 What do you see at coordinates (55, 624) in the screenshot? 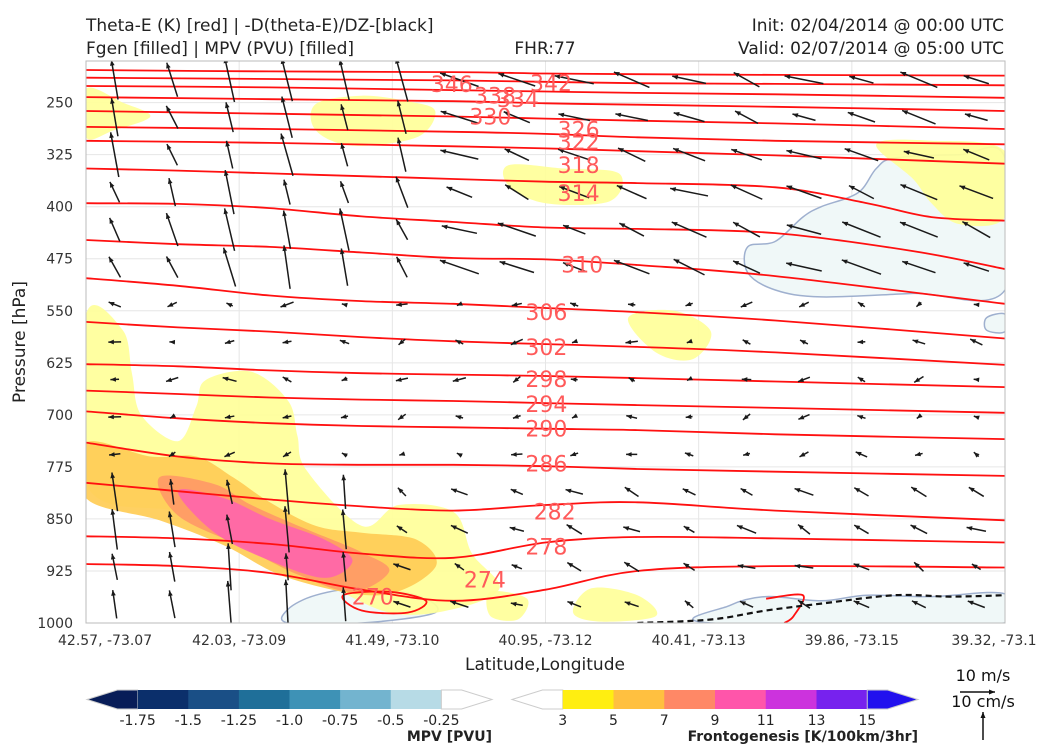
I see `y-tick-label: 1000` at bounding box center [55, 624].